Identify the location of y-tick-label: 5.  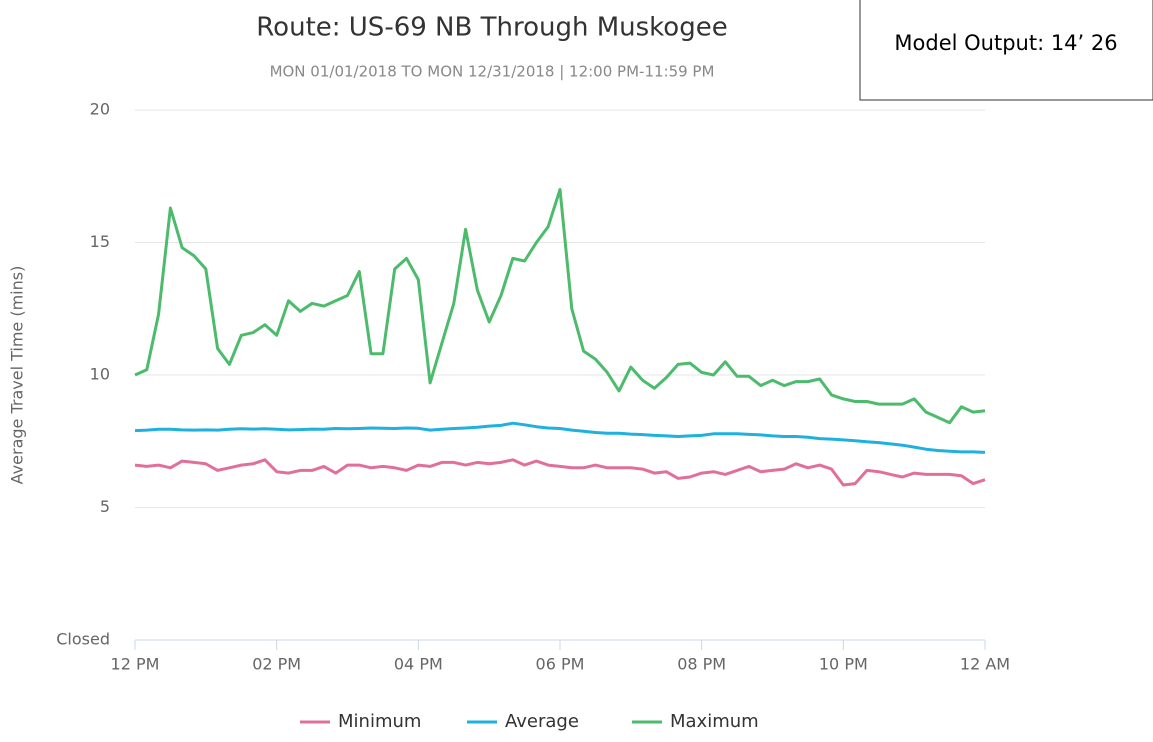
(105, 506).